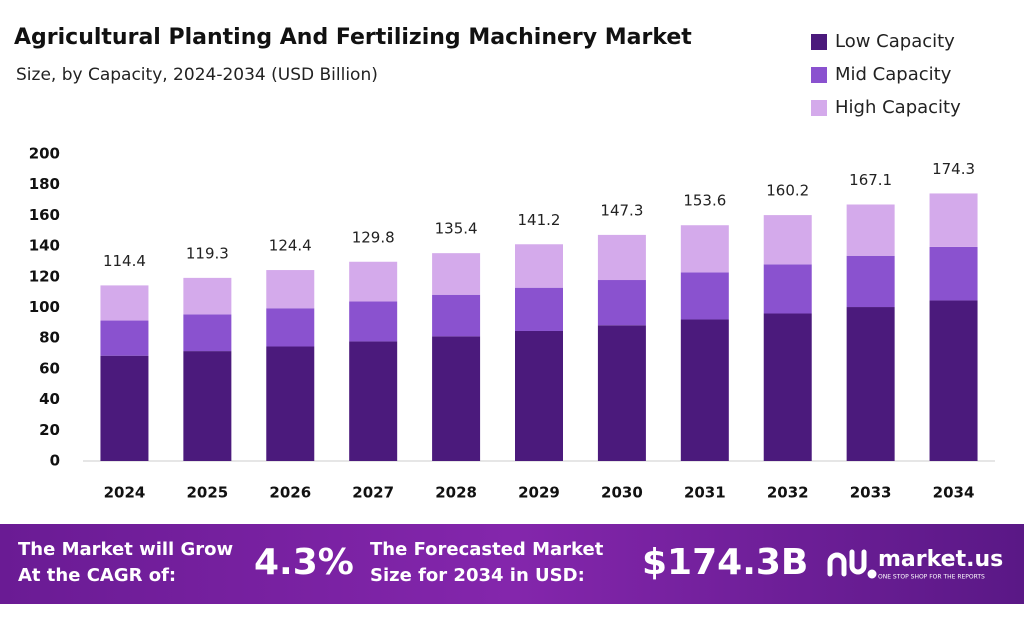  What do you see at coordinates (622, 493) in the screenshot?
I see `x-tick-label: 2030` at bounding box center [622, 493].